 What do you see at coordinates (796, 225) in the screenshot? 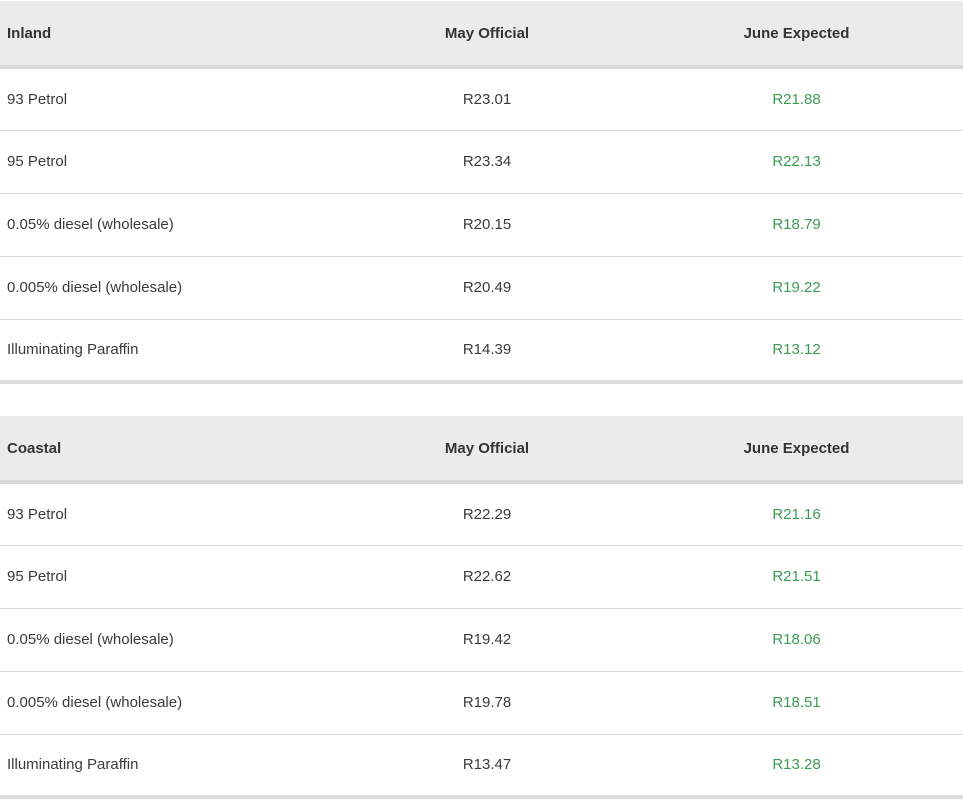
I see `june-price-cell: R18.79` at bounding box center [796, 225].